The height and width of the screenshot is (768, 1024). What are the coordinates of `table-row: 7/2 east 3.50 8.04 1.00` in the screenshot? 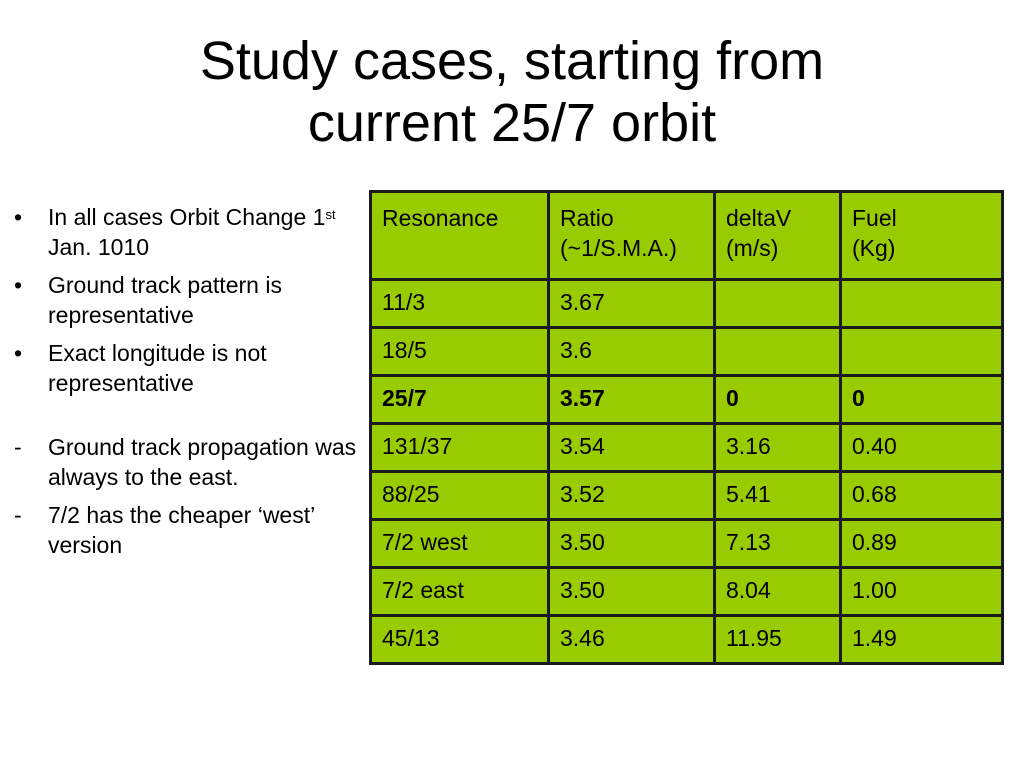 It's located at (686, 591).